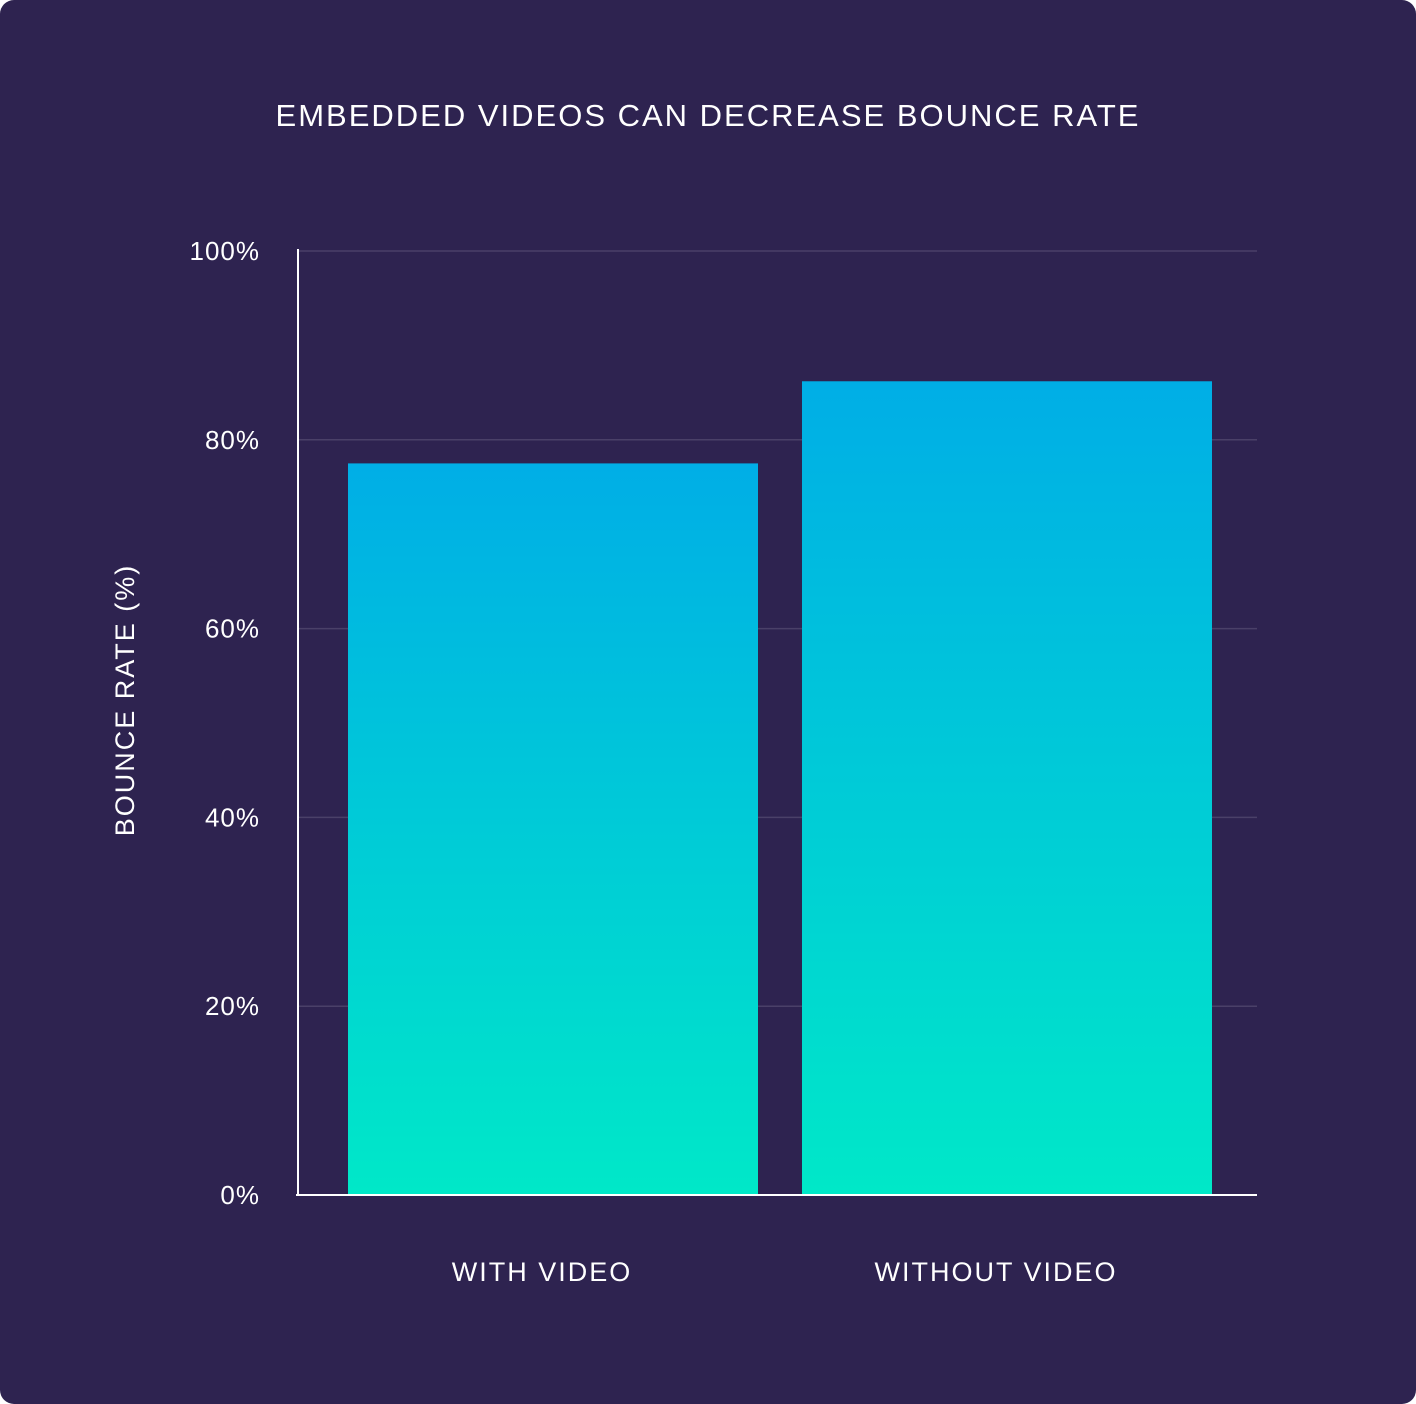  I want to click on y-tick-label: 0%, so click(240, 1195).